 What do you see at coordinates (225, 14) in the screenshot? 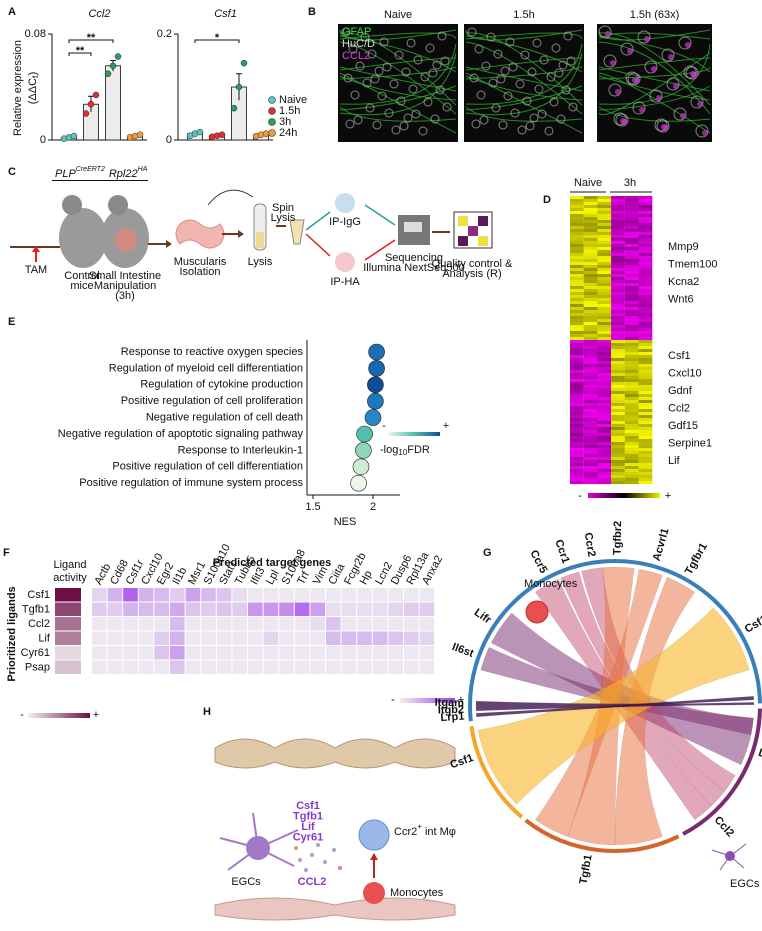
I see `chart-title: Csf1` at bounding box center [225, 14].